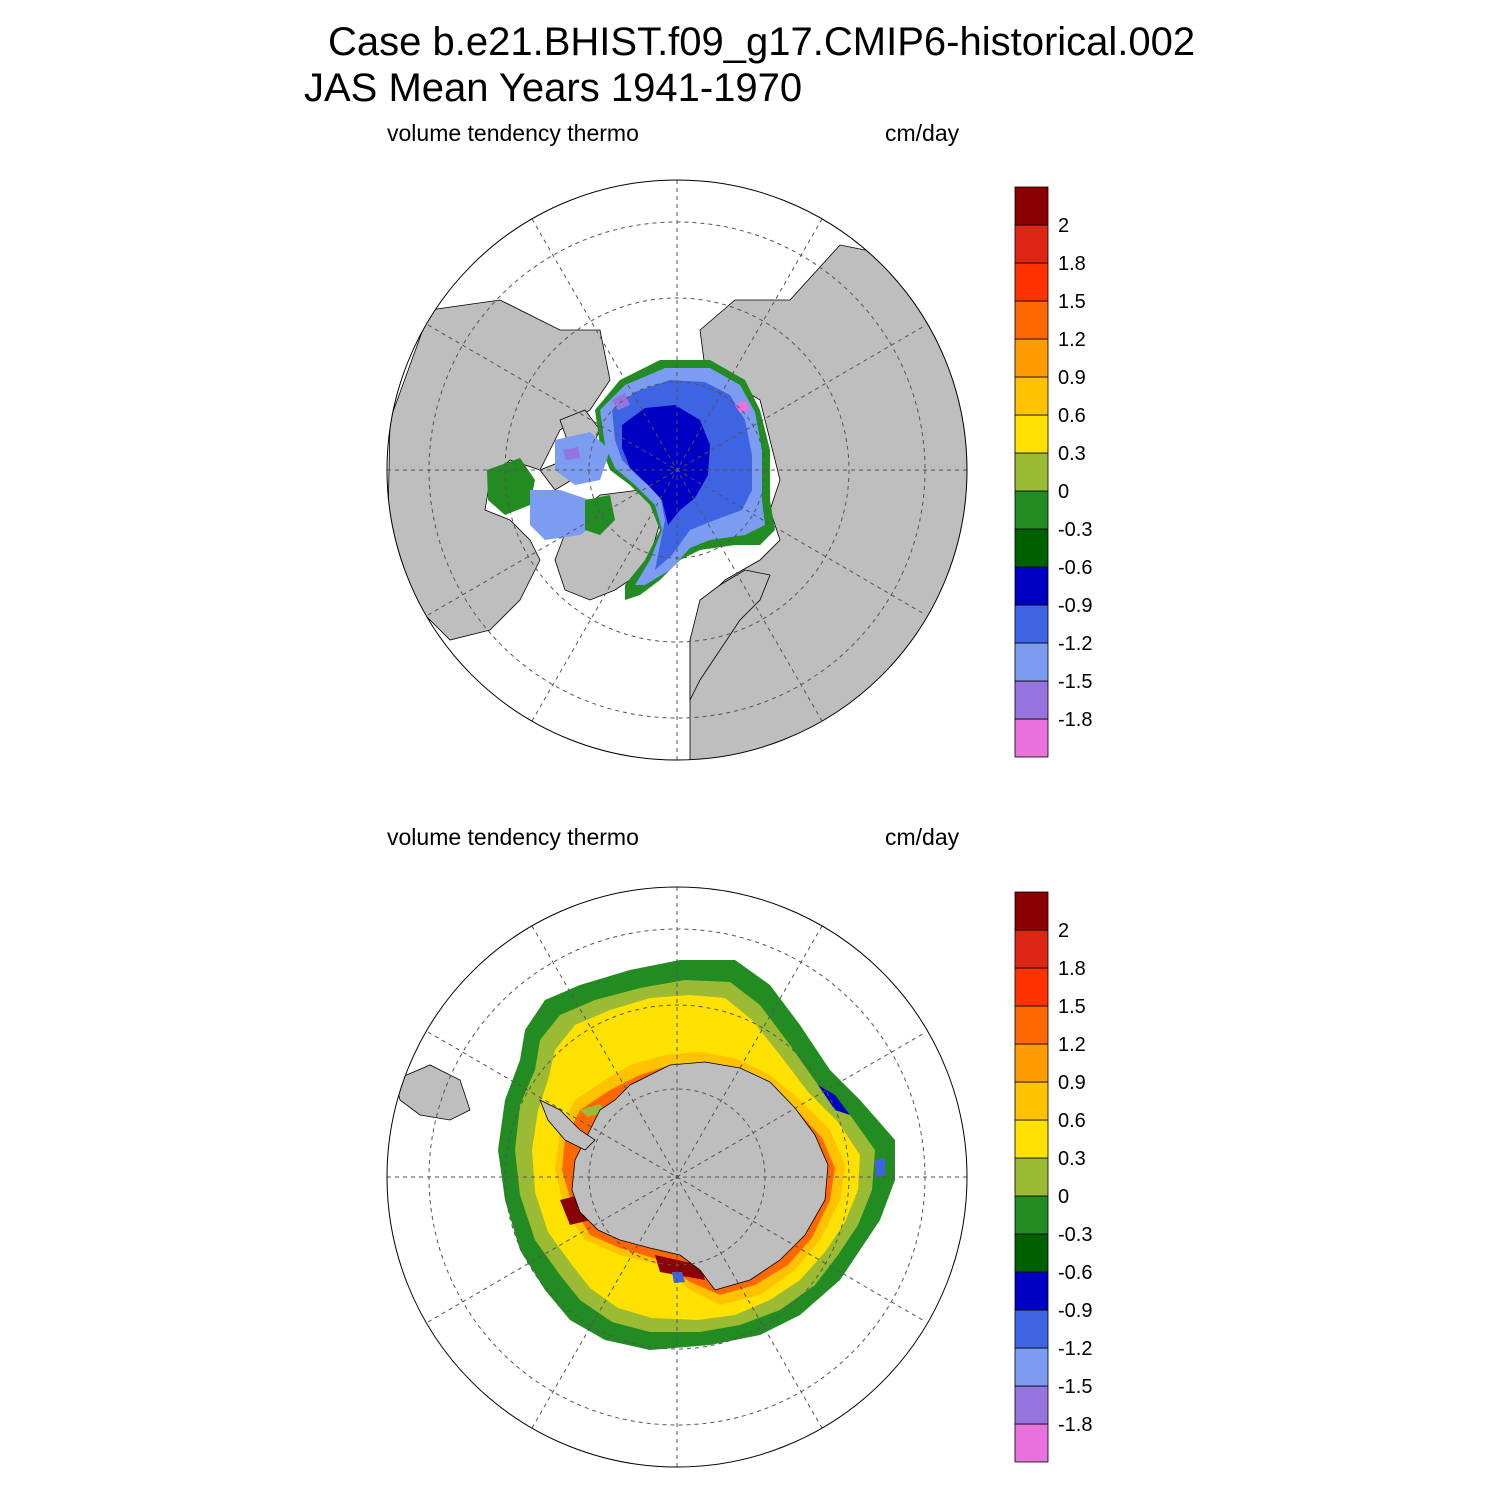  Describe the element at coordinates (1075, 606) in the screenshot. I see `colorbar-north-tick-label-3: -0.9` at that location.